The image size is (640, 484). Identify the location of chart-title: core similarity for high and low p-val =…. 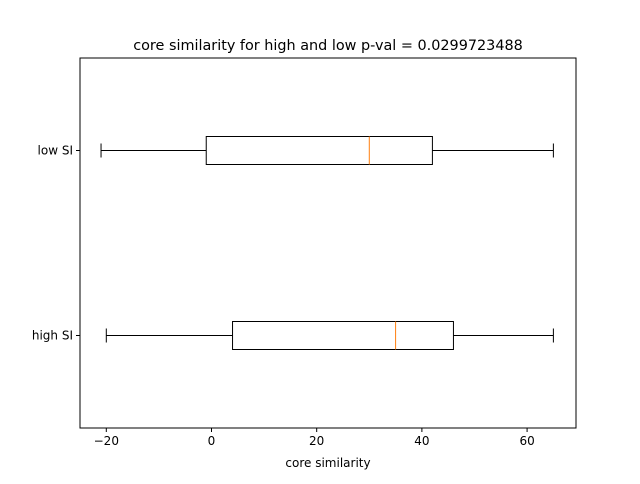
(328, 46).